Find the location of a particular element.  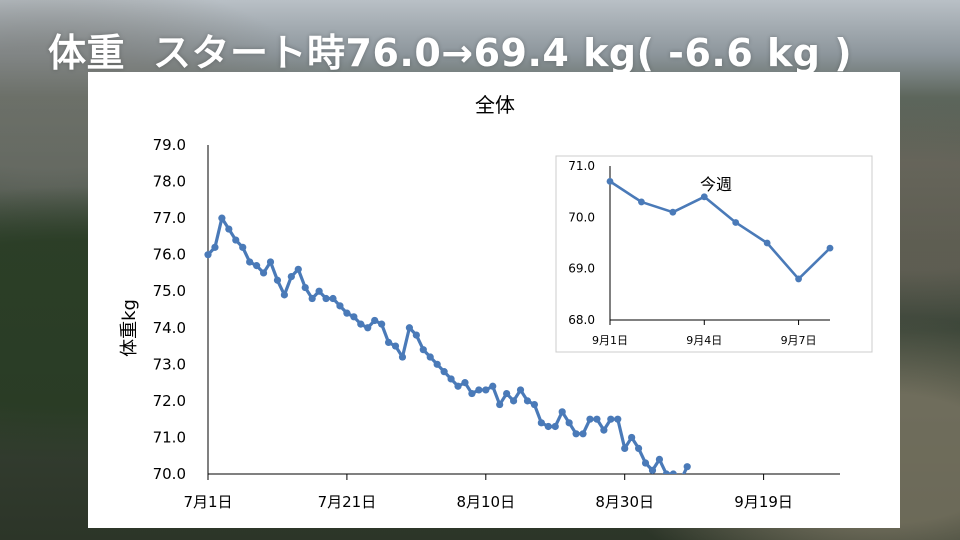

y-tick-label: 71.0 is located at coordinates (169, 437).